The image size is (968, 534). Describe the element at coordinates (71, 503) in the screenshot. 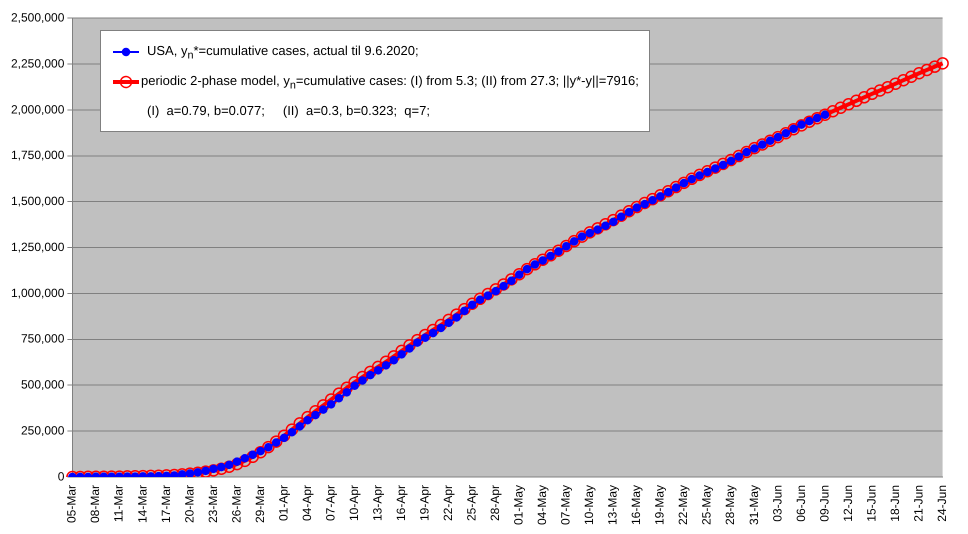

I see `x-tick-label: 05-Mar` at that location.